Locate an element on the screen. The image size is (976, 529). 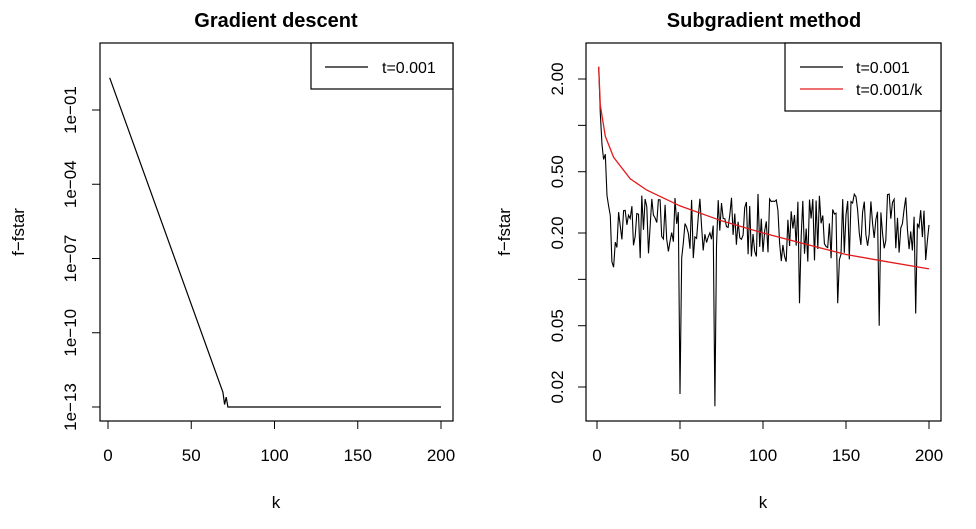
y-tick-label: 0.50 is located at coordinates (557, 171).